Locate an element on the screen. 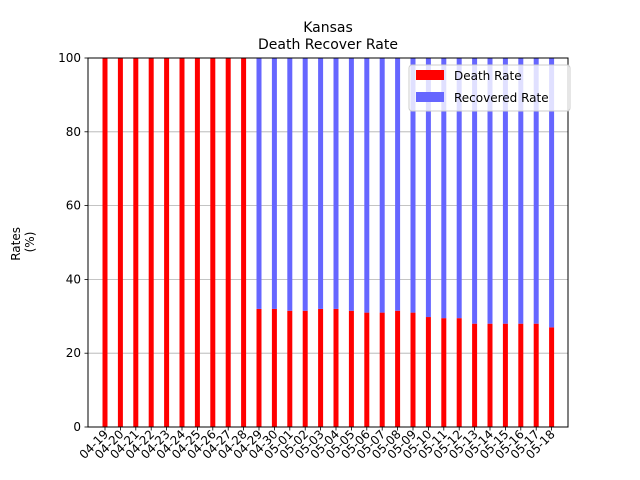 This screenshot has width=640, height=480. legend-swatch-recovered-rate is located at coordinates (430, 97).